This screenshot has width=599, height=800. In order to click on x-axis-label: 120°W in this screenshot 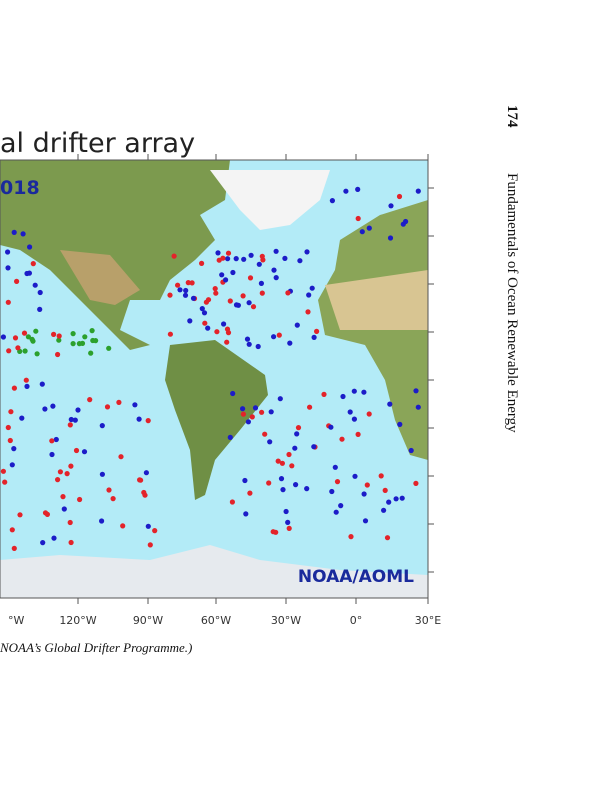, I will do `click(77, 620)`.